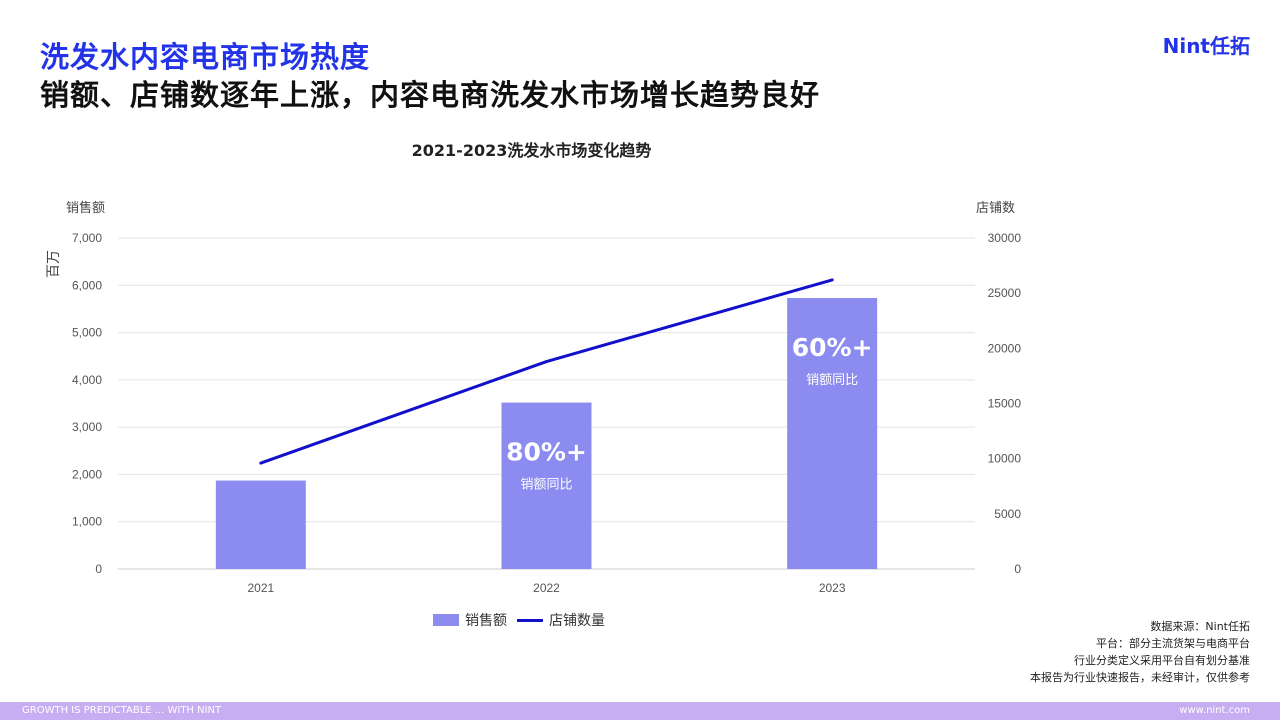  Describe the element at coordinates (87, 238) in the screenshot. I see `y-tick-label: 7,000` at that location.